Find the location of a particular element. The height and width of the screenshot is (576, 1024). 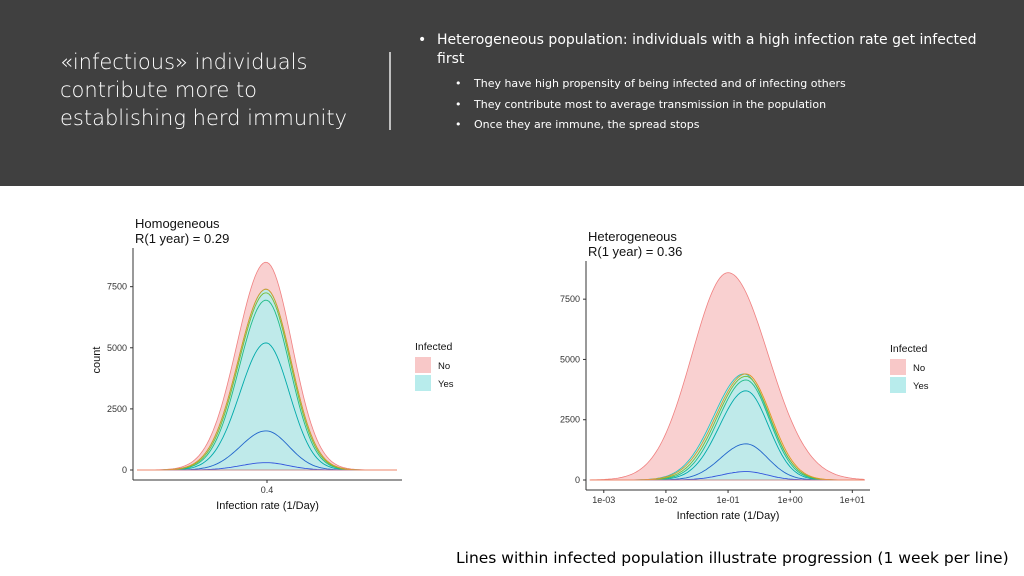

sub-bullet: Once they are immune, the spread stops is located at coordinates (726, 125).